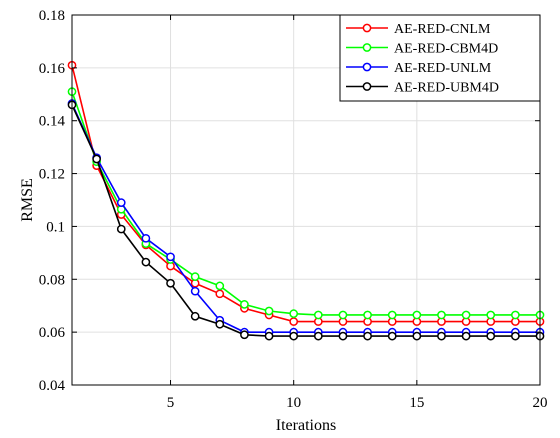 Image resolution: width=560 pixels, height=438 pixels. Describe the element at coordinates (52, 175) in the screenshot. I see `y-tick-label: 0.12` at that location.